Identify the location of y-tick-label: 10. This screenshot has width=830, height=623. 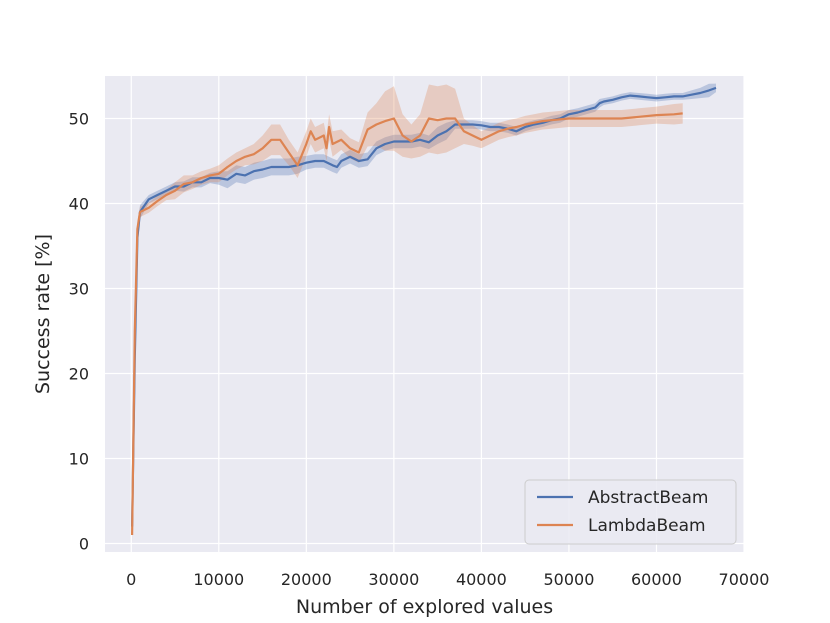
(79, 459).